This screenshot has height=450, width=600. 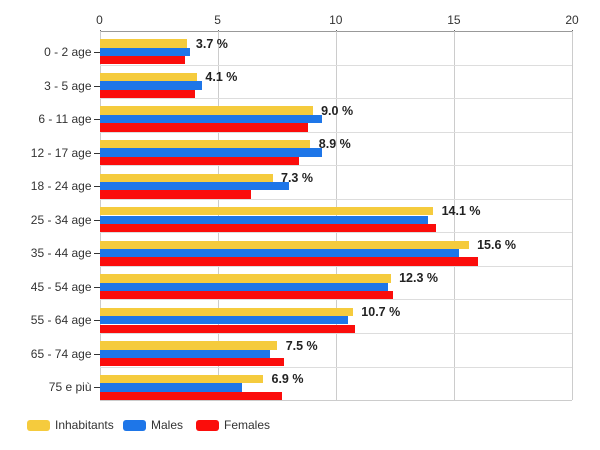 What do you see at coordinates (247, 425) in the screenshot?
I see `legend-label-females: Females` at bounding box center [247, 425].